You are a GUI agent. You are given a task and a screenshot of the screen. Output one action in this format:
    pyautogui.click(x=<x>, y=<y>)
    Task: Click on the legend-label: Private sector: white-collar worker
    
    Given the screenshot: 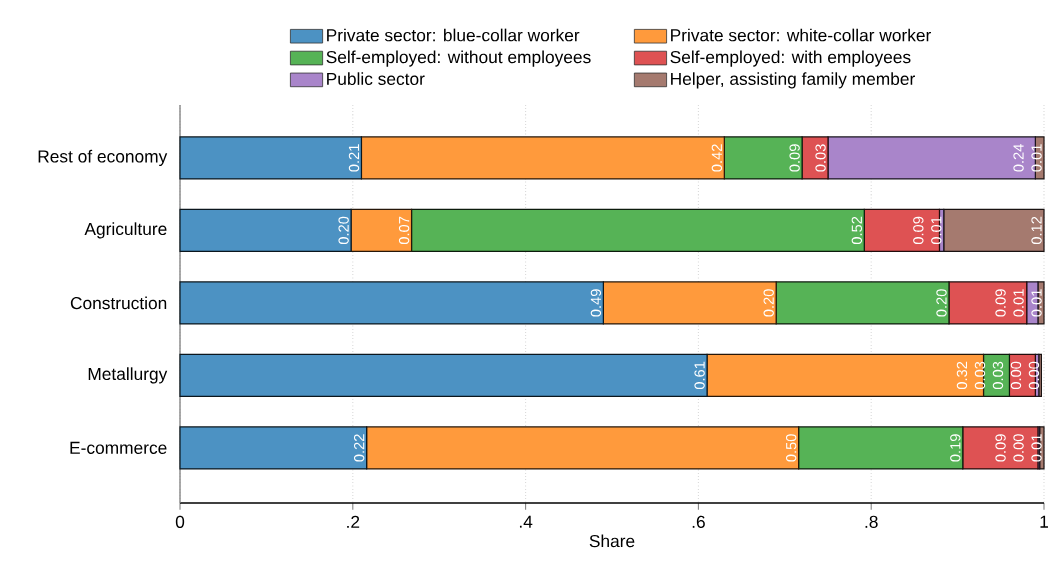 What is the action you would take?
    pyautogui.click(x=801, y=35)
    